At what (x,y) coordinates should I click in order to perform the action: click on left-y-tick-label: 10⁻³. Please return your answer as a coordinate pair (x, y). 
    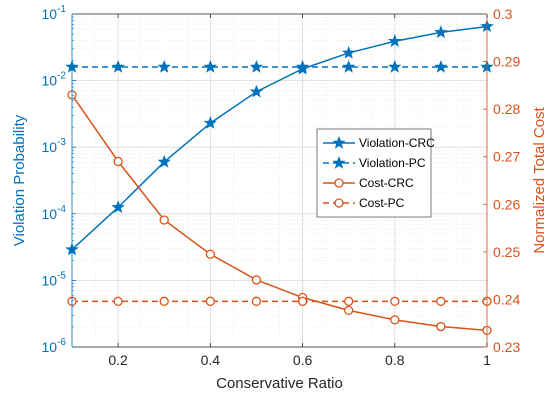
    Looking at the image, I should click on (54, 146).